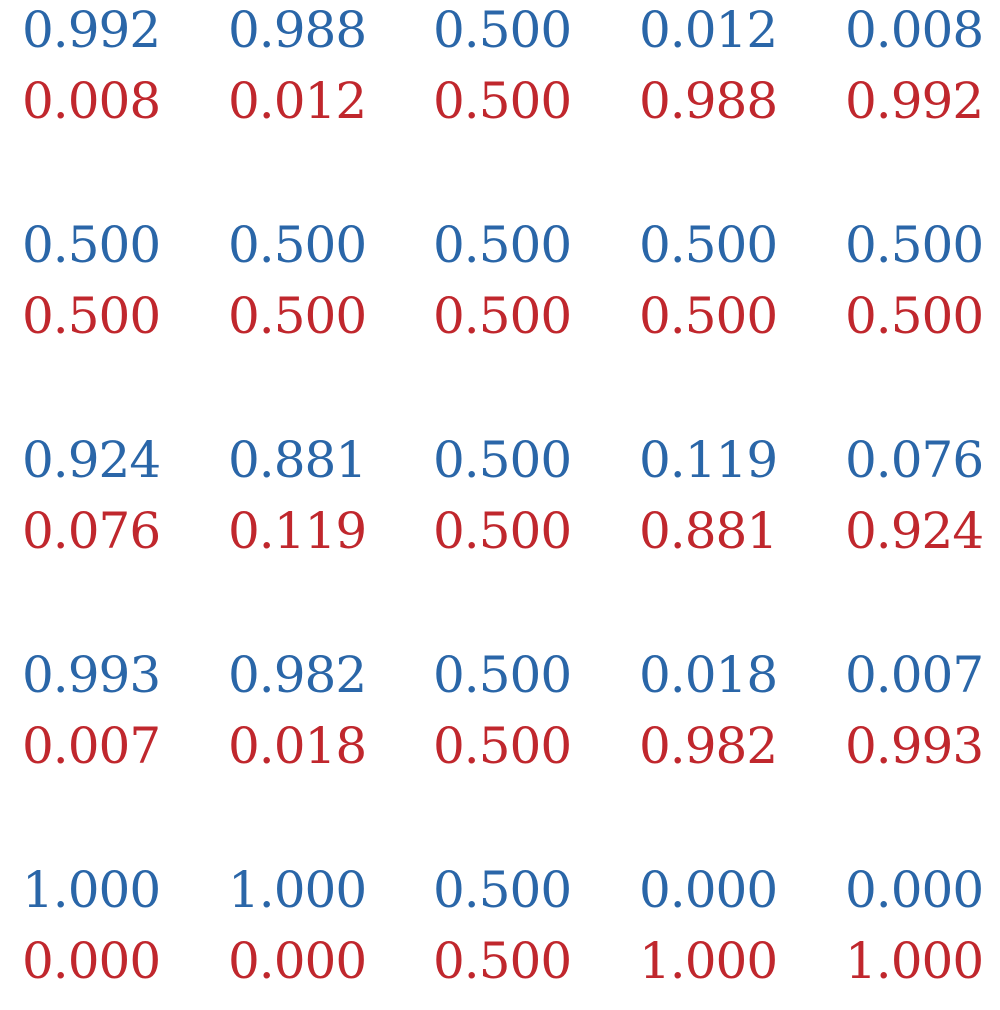 The width and height of the screenshot is (1000, 1010). I want to click on bottom-value: 0.018, so click(297, 746).